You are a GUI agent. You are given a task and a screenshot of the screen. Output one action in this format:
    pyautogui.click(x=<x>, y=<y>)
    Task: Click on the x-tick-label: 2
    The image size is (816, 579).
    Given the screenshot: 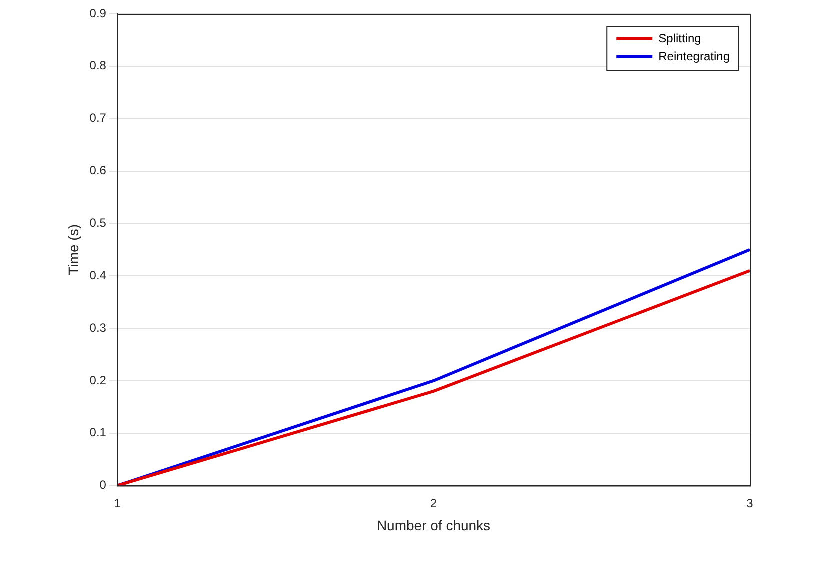 What is the action you would take?
    pyautogui.click(x=434, y=503)
    